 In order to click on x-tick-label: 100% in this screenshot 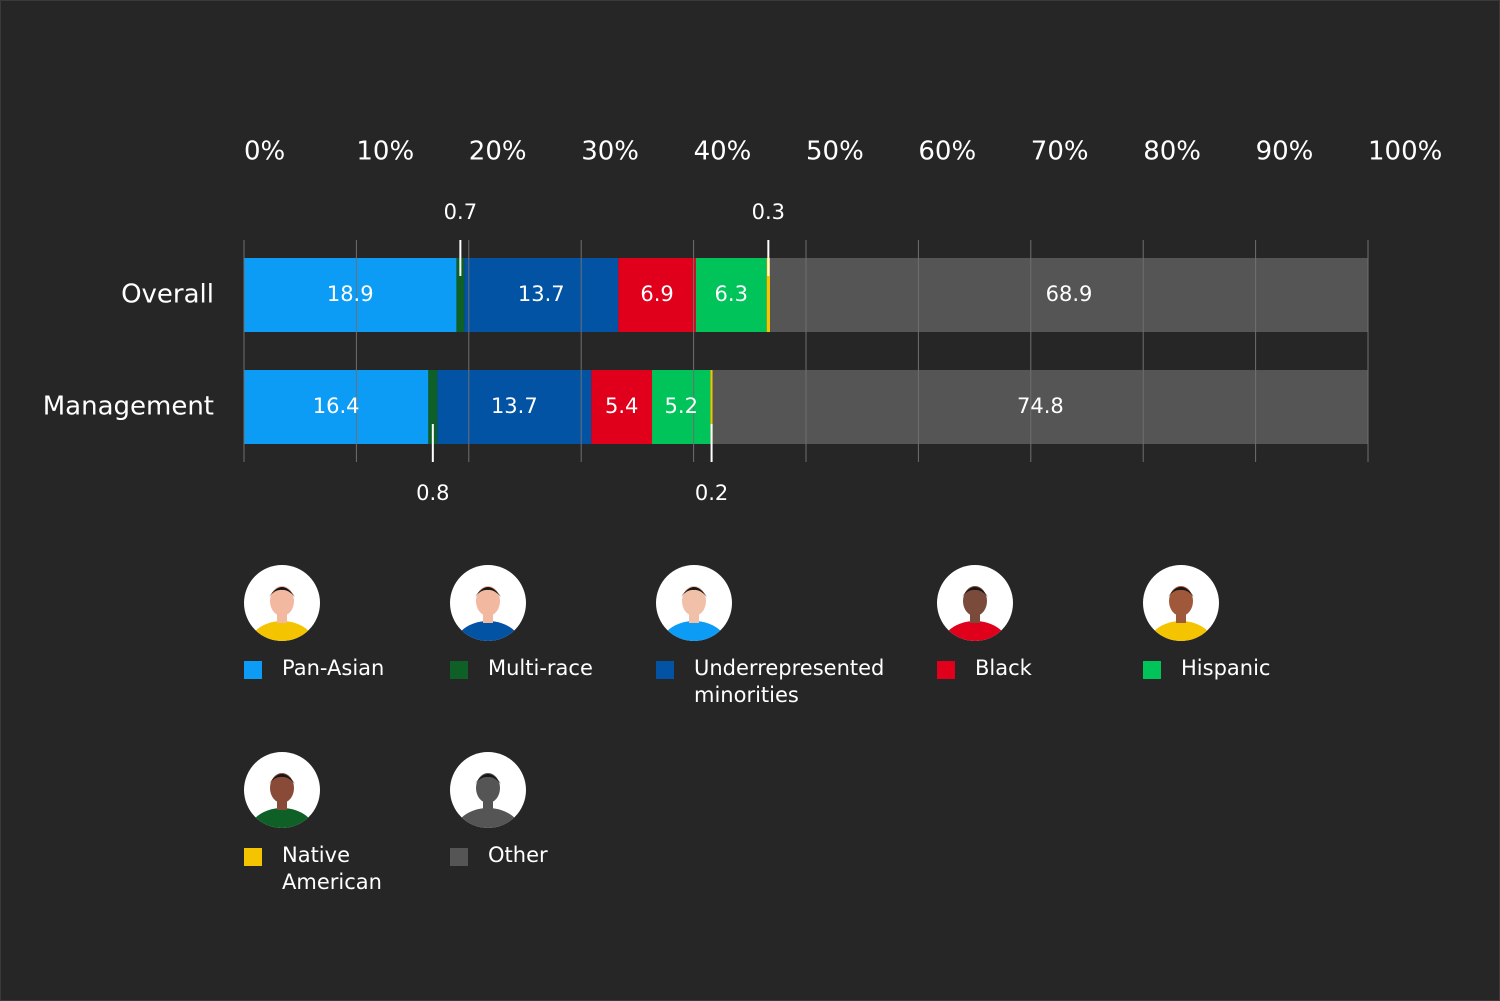, I will do `click(1405, 152)`.